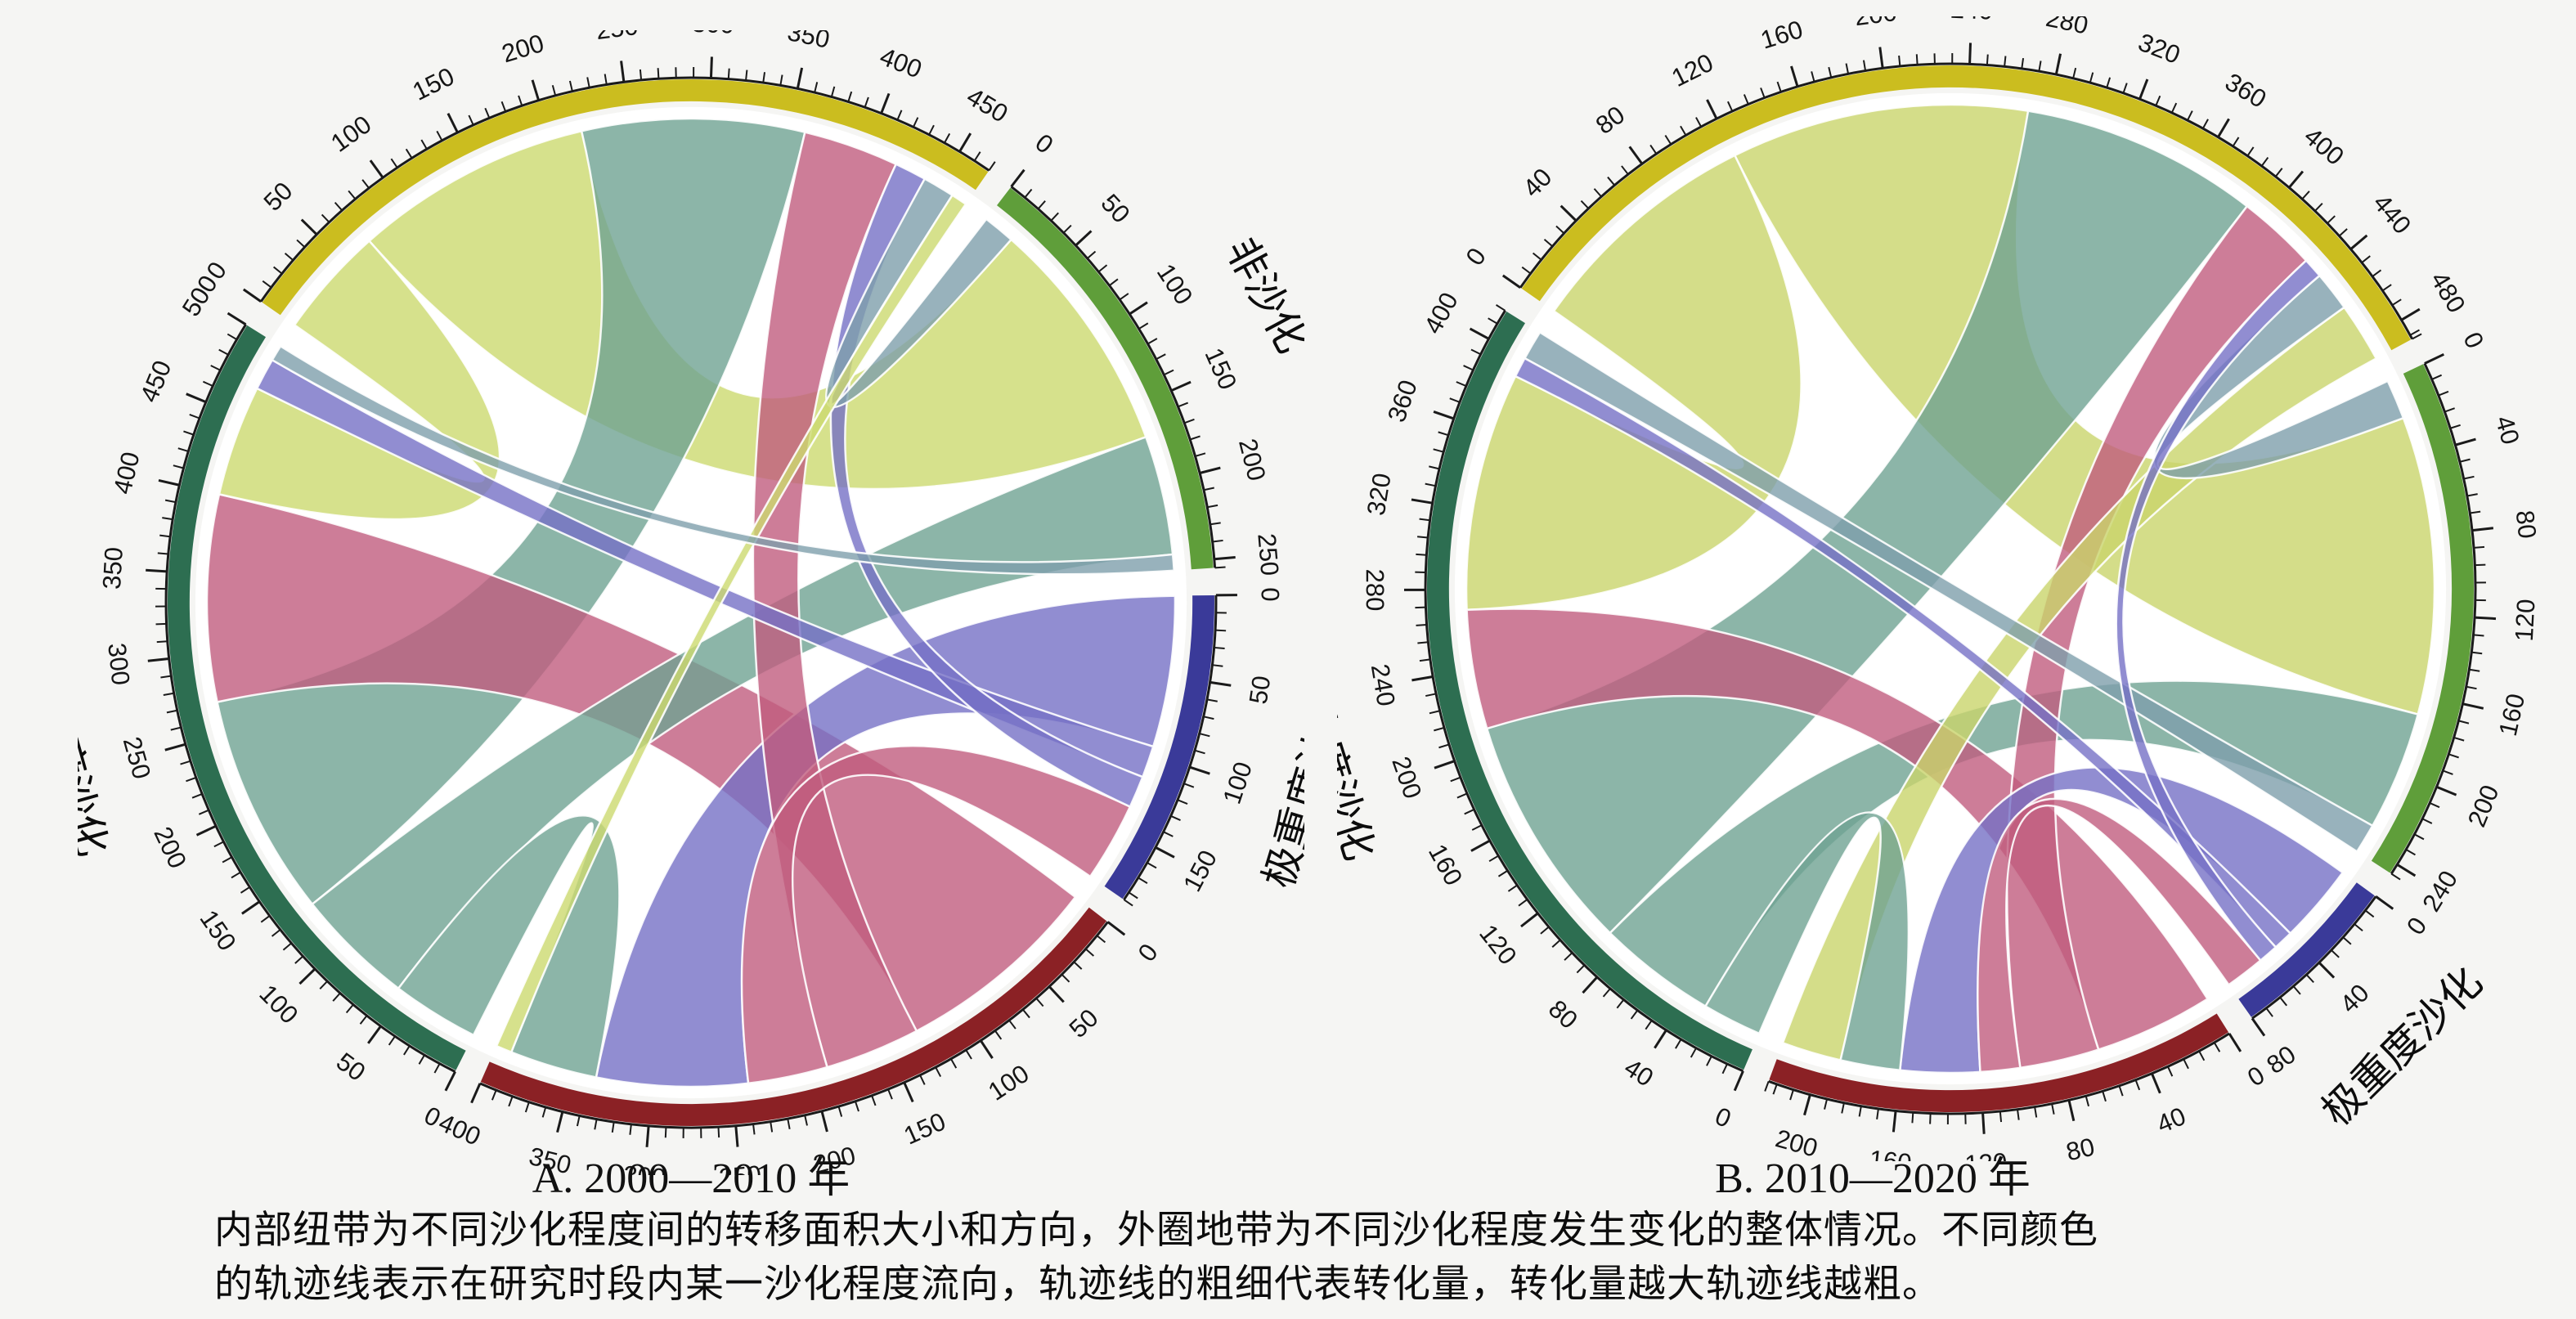  I want to click on tick-label: 450, so click(987, 105).